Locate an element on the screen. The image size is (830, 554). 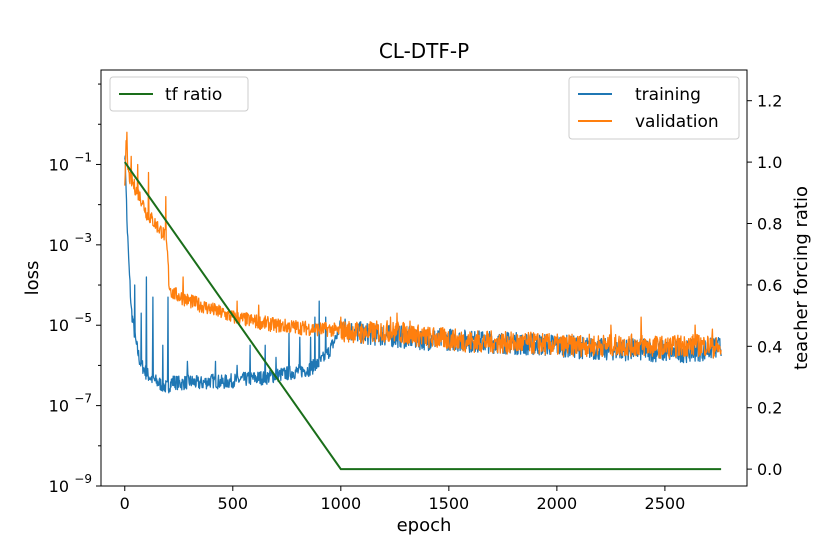
legend-training-label: training is located at coordinates (668, 95).